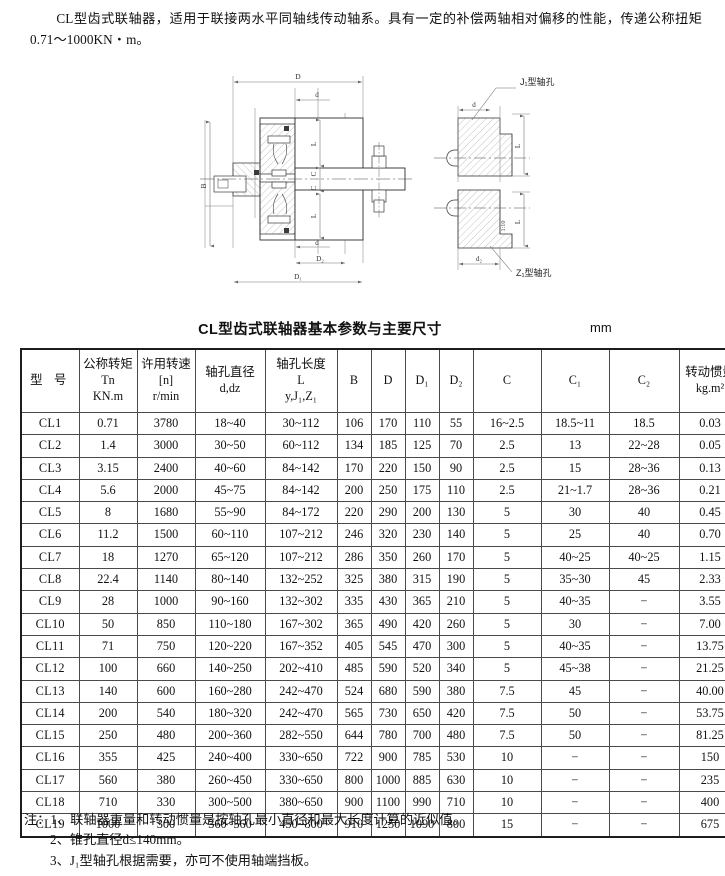 The height and width of the screenshot is (876, 725). I want to click on cell-r1-c12: 0.05, so click(701, 446).